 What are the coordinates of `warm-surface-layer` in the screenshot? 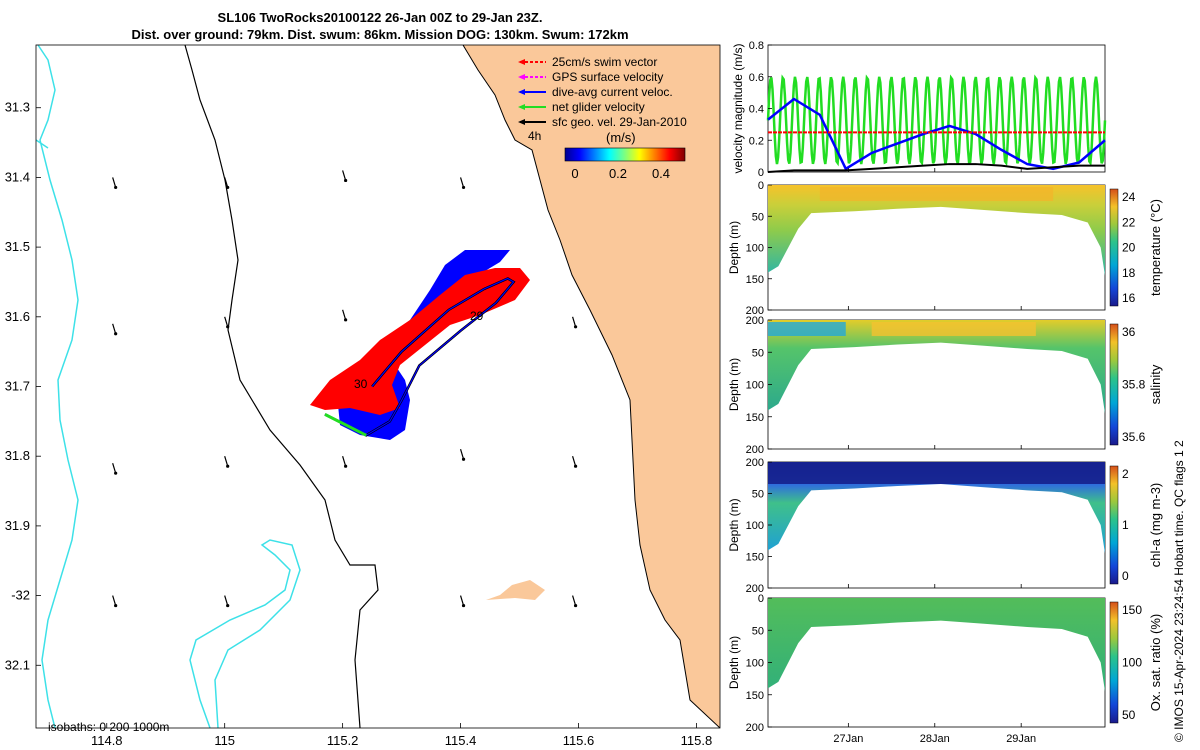 It's located at (936, 194).